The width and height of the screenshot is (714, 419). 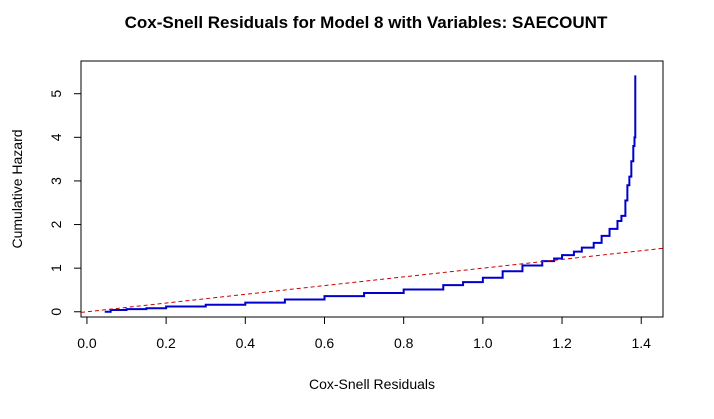 I want to click on y-tick-label: 4, so click(x=56, y=137).